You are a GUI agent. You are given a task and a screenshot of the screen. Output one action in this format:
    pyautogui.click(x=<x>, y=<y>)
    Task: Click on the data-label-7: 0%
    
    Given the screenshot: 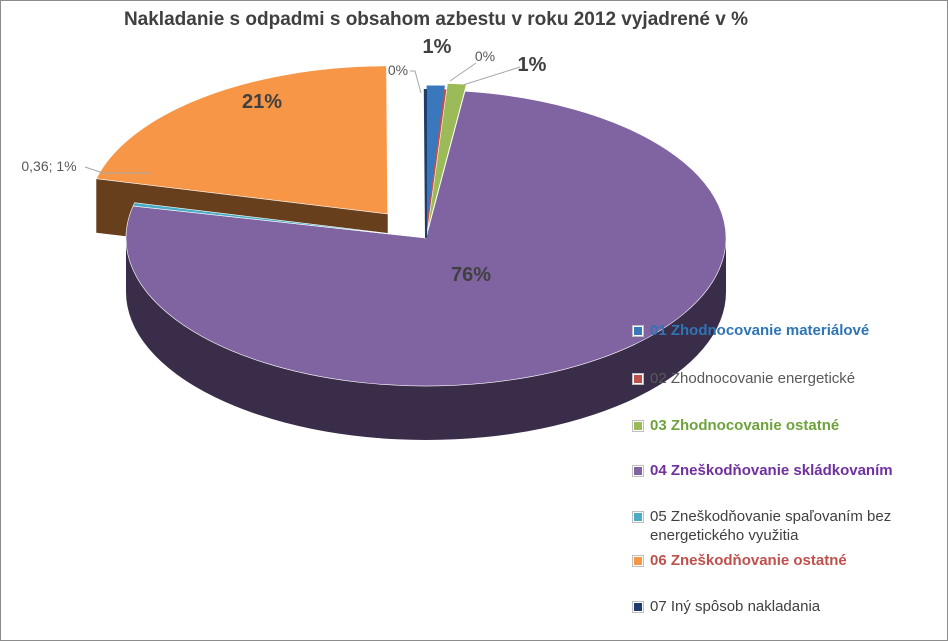 What is the action you would take?
    pyautogui.click(x=398, y=70)
    